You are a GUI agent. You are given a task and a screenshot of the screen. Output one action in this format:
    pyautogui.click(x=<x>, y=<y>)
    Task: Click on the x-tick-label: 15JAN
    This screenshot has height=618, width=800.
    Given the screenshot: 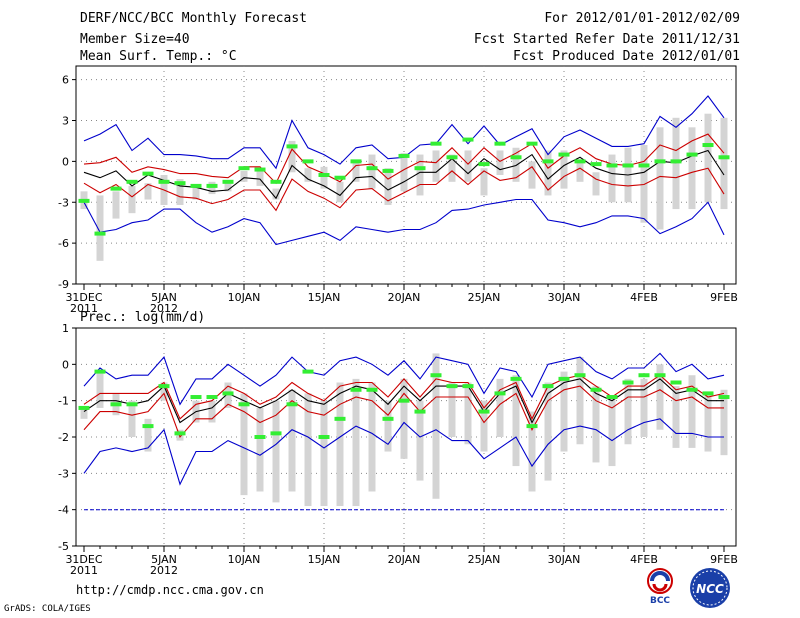 What is the action you would take?
    pyautogui.click(x=324, y=559)
    